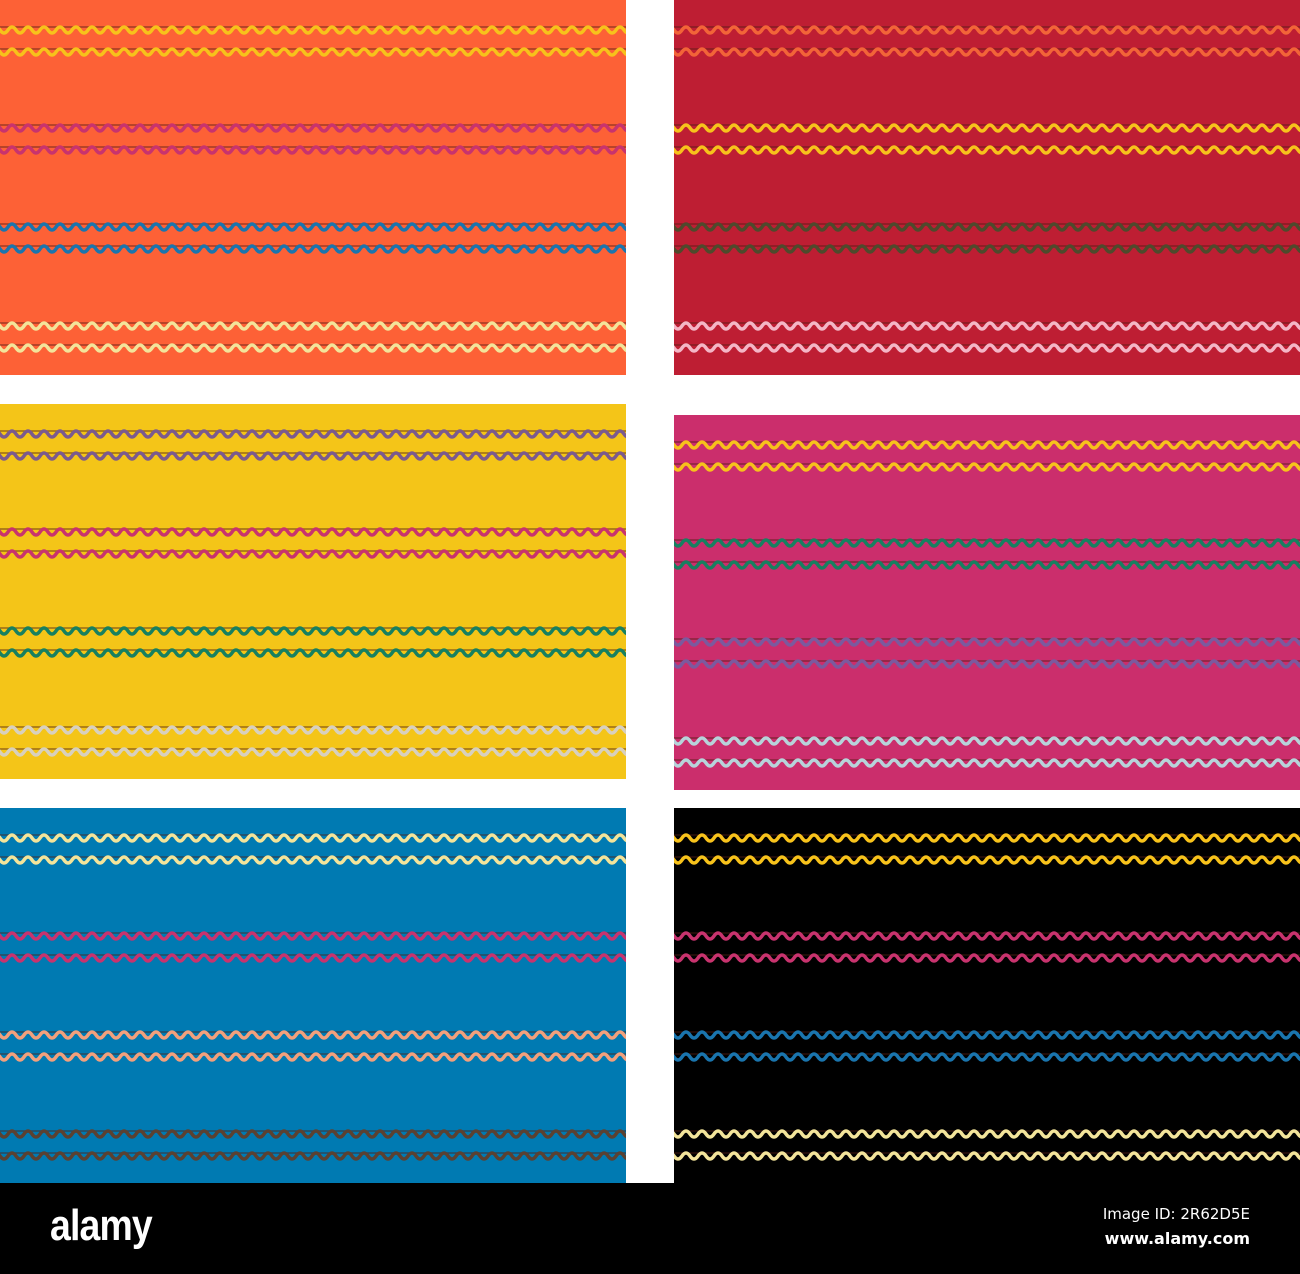 Image resolution: width=1300 pixels, height=1274 pixels. What do you see at coordinates (1176, 1214) in the screenshot?
I see `image-id: Image ID: 2R62D5E` at bounding box center [1176, 1214].